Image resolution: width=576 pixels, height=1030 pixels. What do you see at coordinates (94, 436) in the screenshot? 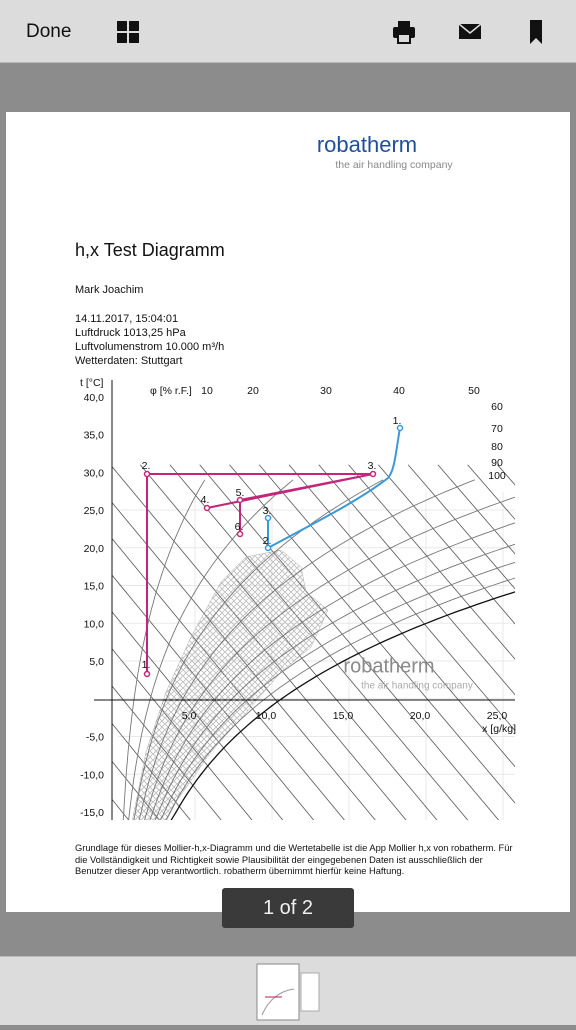
I see `y-tick-label: 35,0` at bounding box center [94, 436].